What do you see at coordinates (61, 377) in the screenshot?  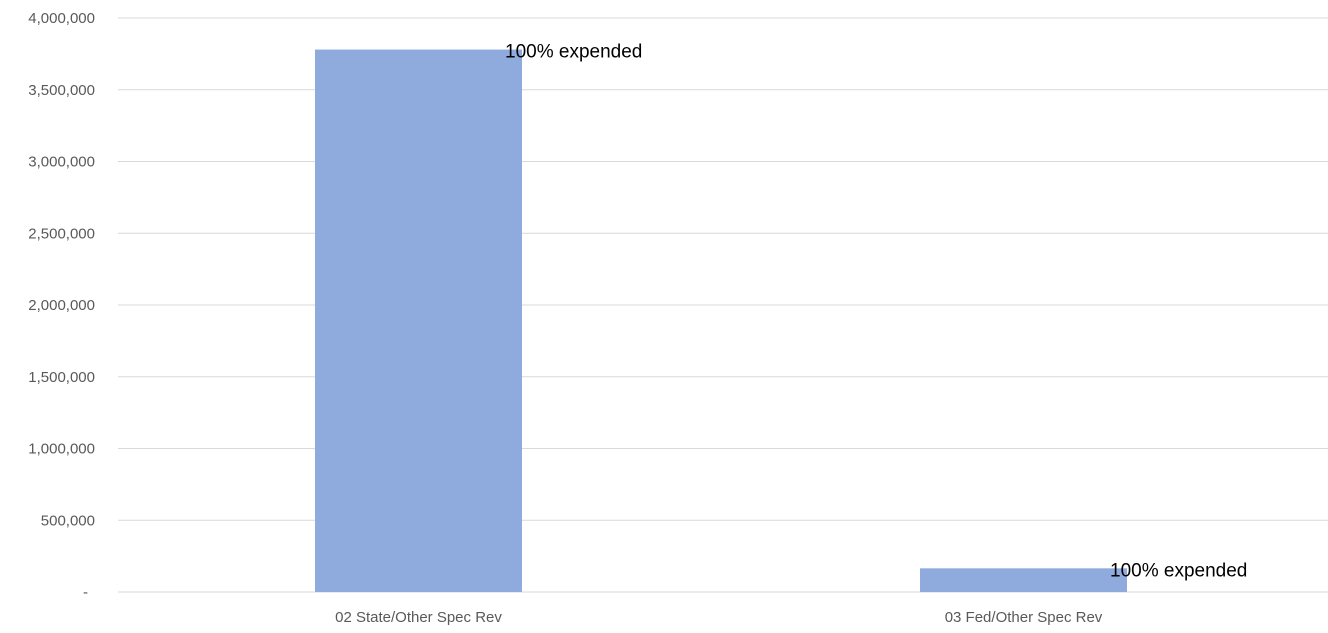 I see `y-tick-label: 1,500,000` at bounding box center [61, 377].